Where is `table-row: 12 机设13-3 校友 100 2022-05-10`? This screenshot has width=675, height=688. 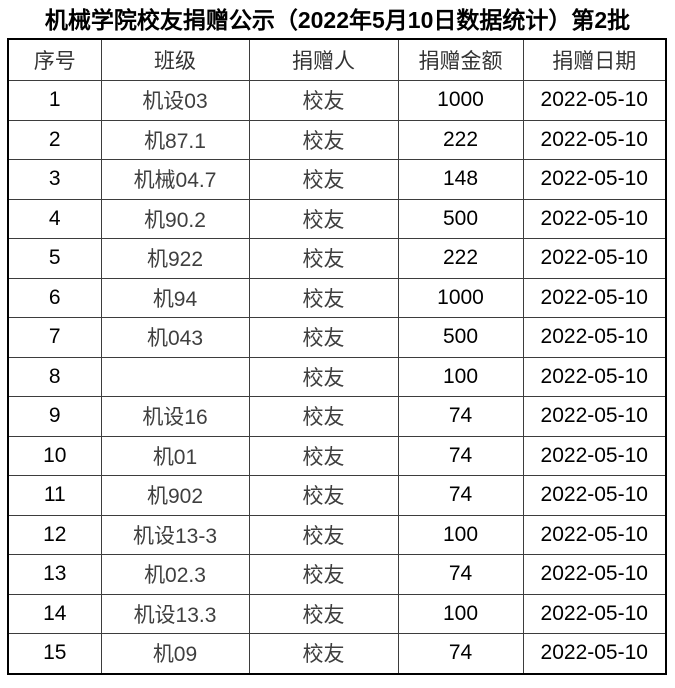 table-row: 12 机设13-3 校友 100 2022-05-10 is located at coordinates (337, 534).